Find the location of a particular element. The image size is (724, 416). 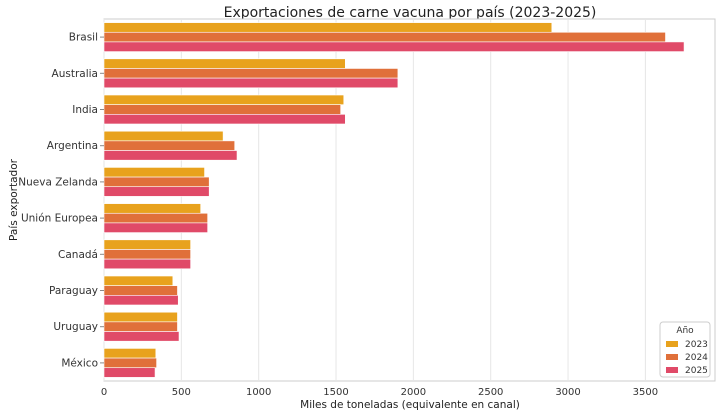

y-tick-label: México is located at coordinates (79, 363).